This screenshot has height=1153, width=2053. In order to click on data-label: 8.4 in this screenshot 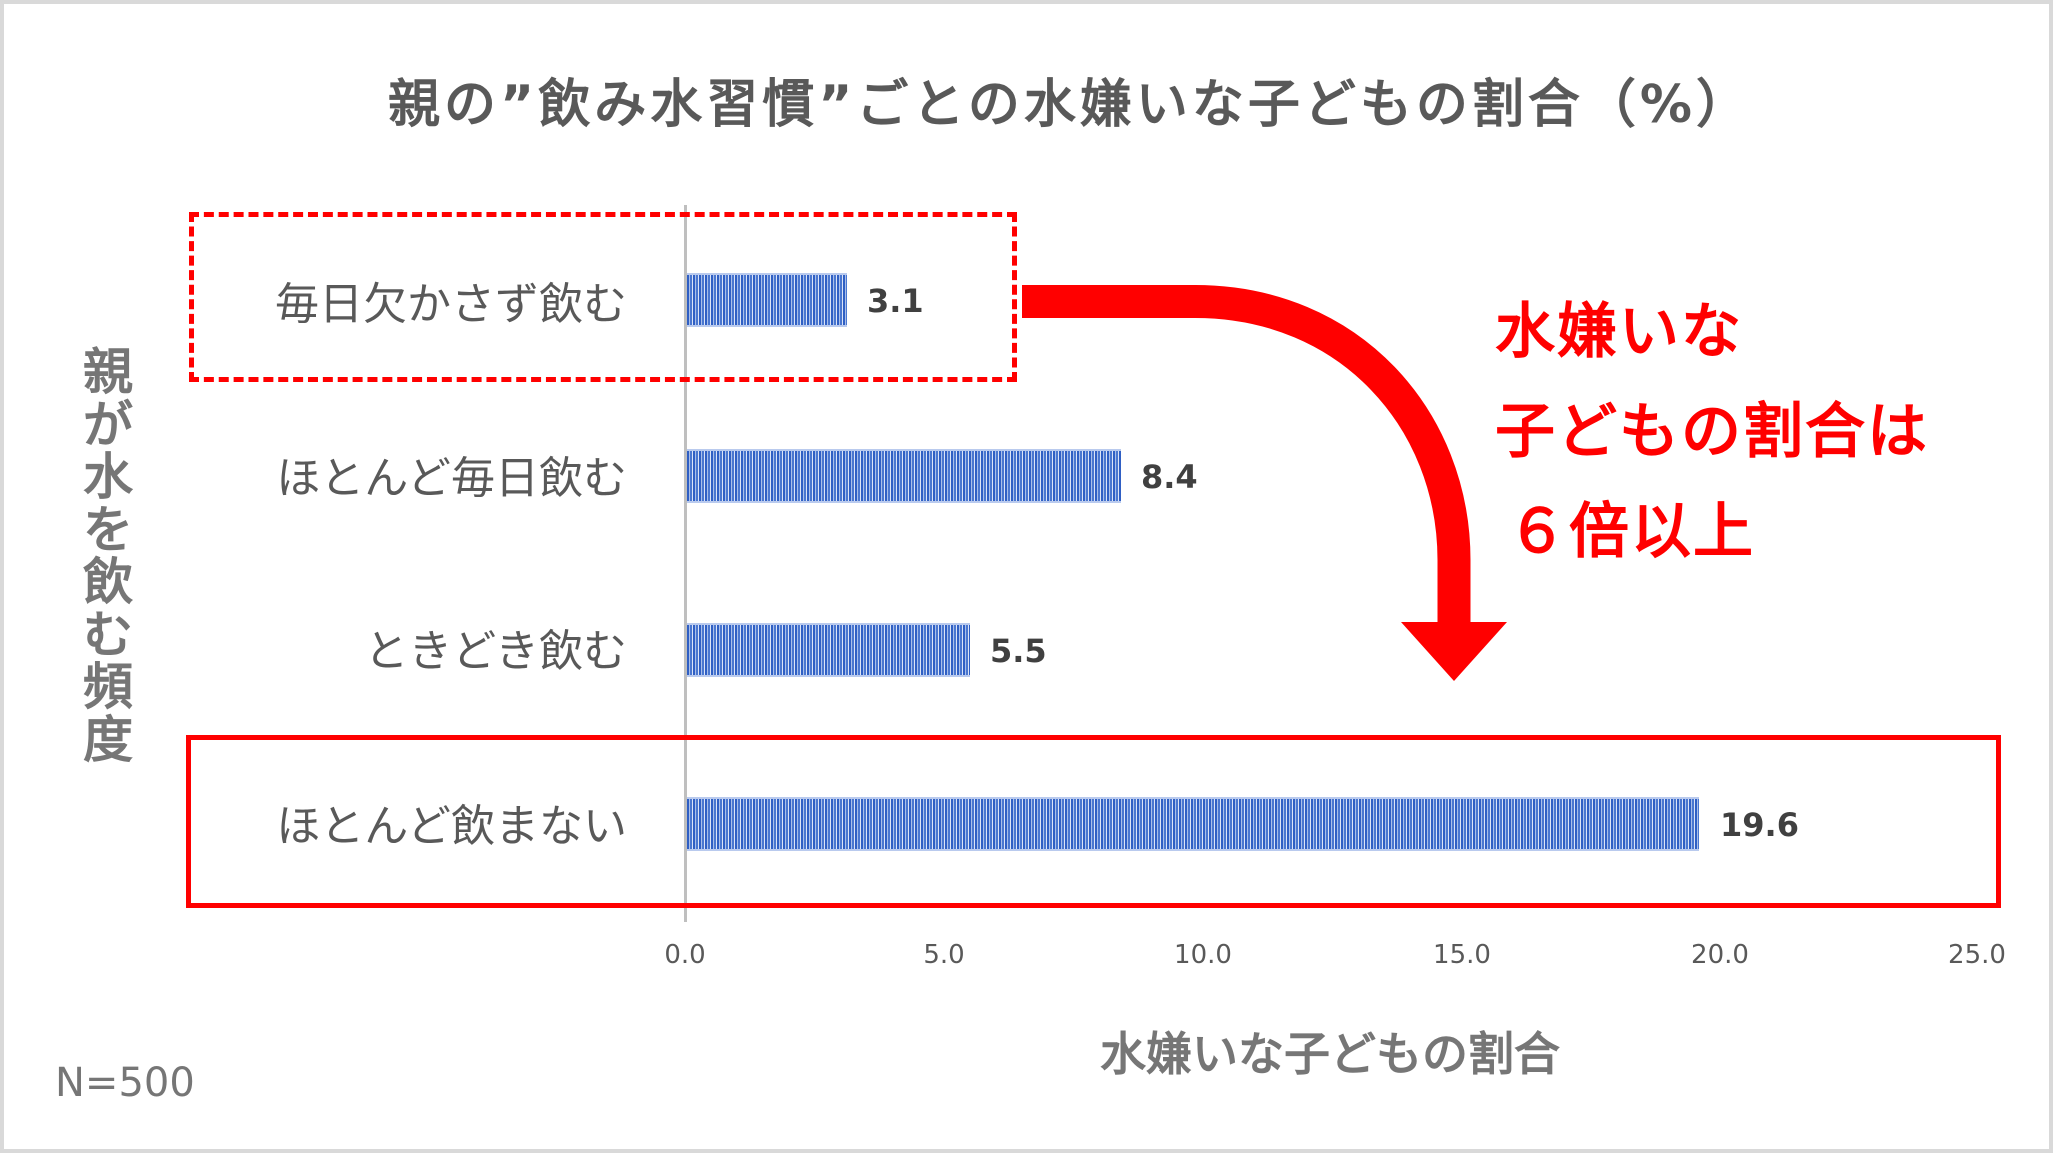, I will do `click(1169, 477)`.